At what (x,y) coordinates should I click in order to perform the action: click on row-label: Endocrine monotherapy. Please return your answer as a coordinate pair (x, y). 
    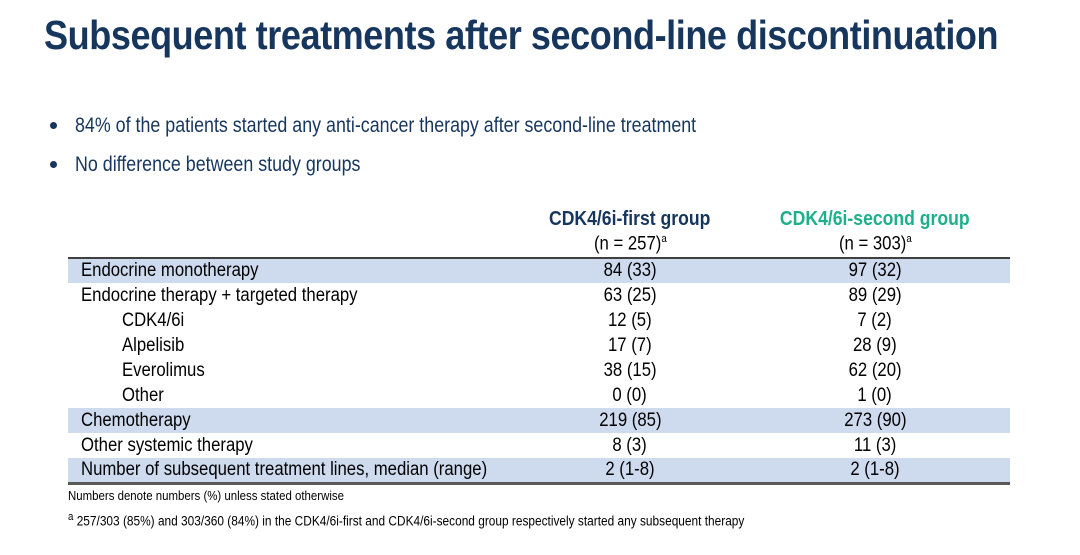
    Looking at the image, I should click on (170, 270).